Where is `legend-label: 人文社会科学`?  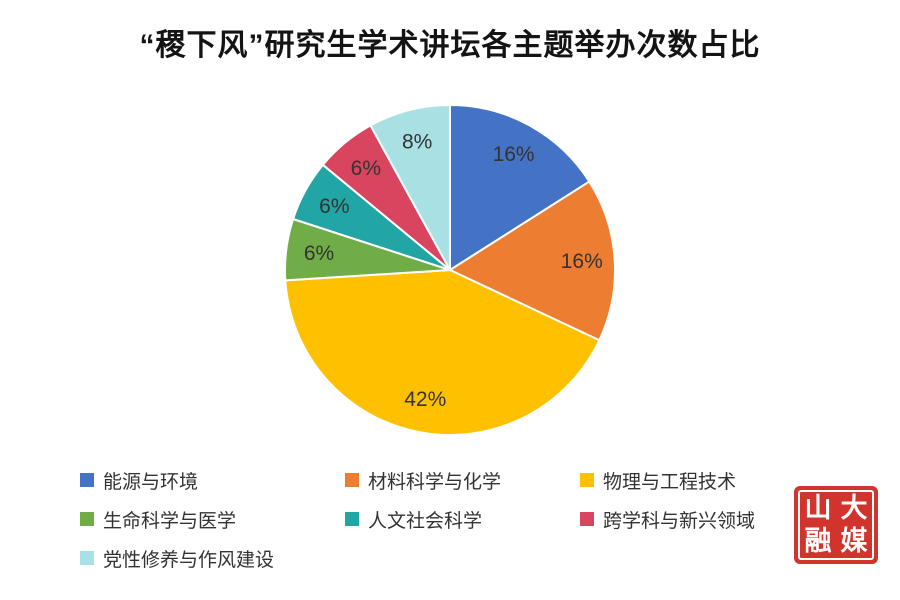
legend-label: 人文社会科学 is located at coordinates (425, 521).